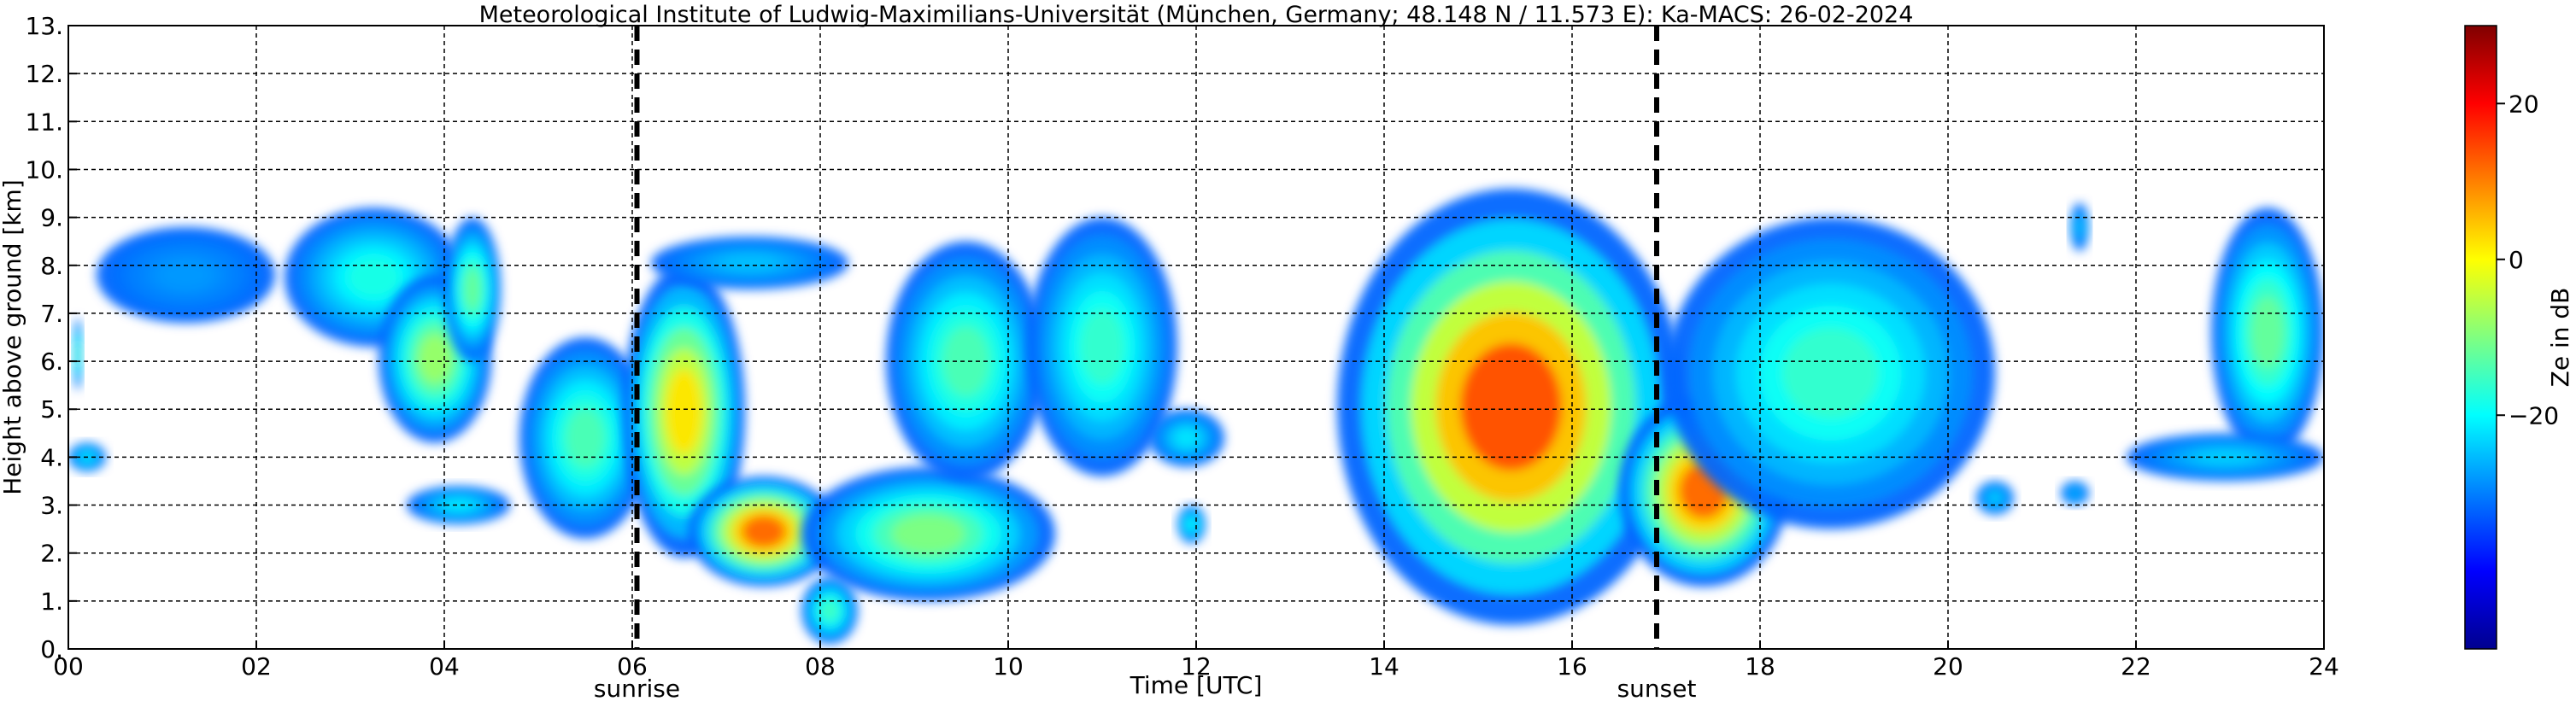 Image resolution: width=2576 pixels, height=707 pixels. I want to click on y-tick-label: 0., so click(51, 649).